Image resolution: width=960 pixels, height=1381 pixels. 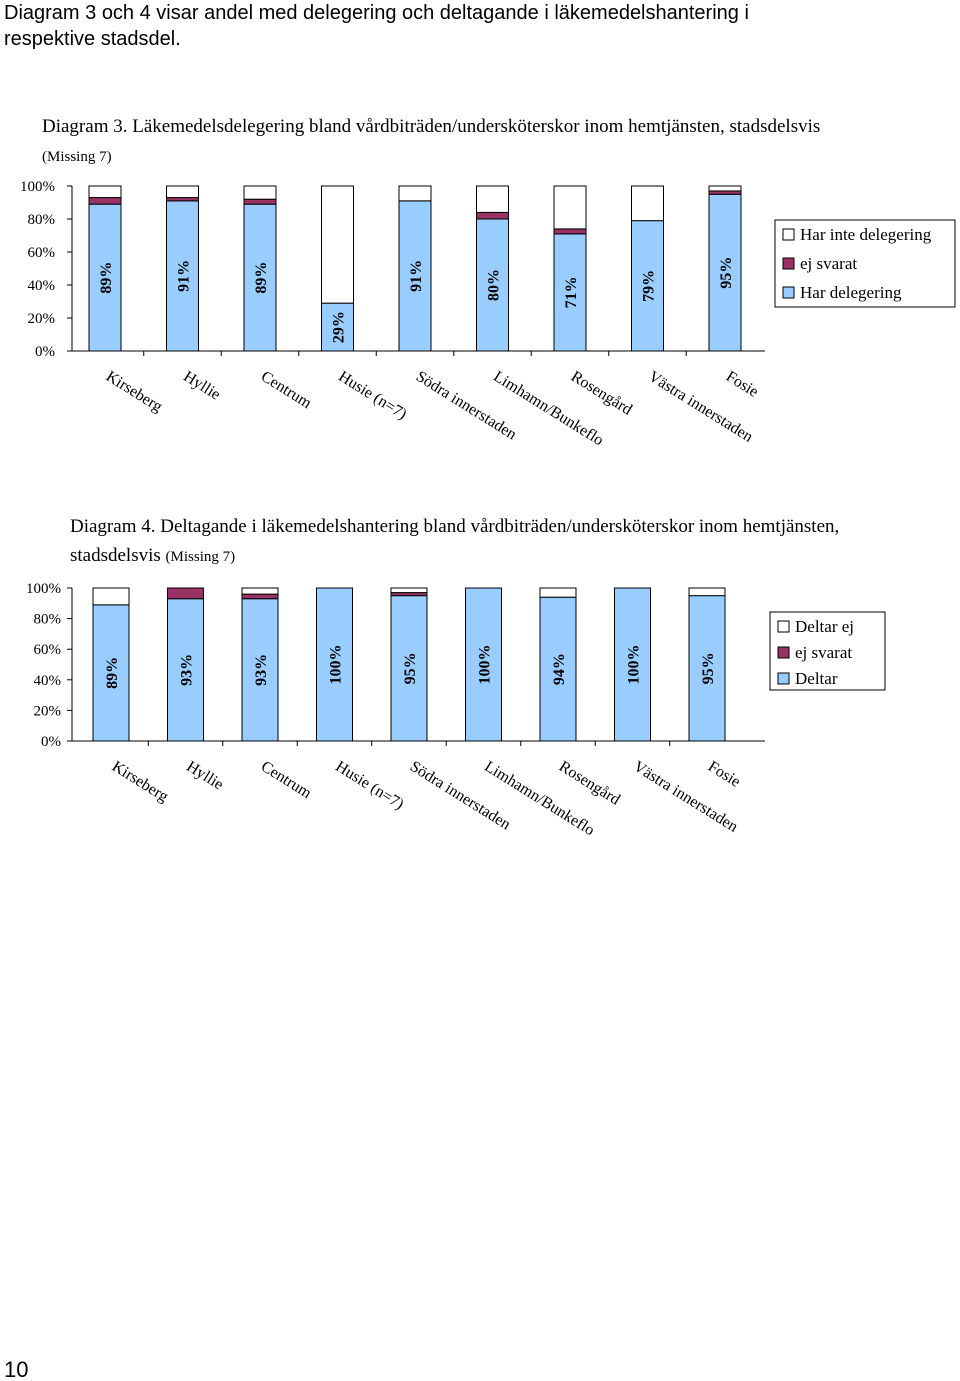 I want to click on value-label: 80%, so click(x=494, y=285).